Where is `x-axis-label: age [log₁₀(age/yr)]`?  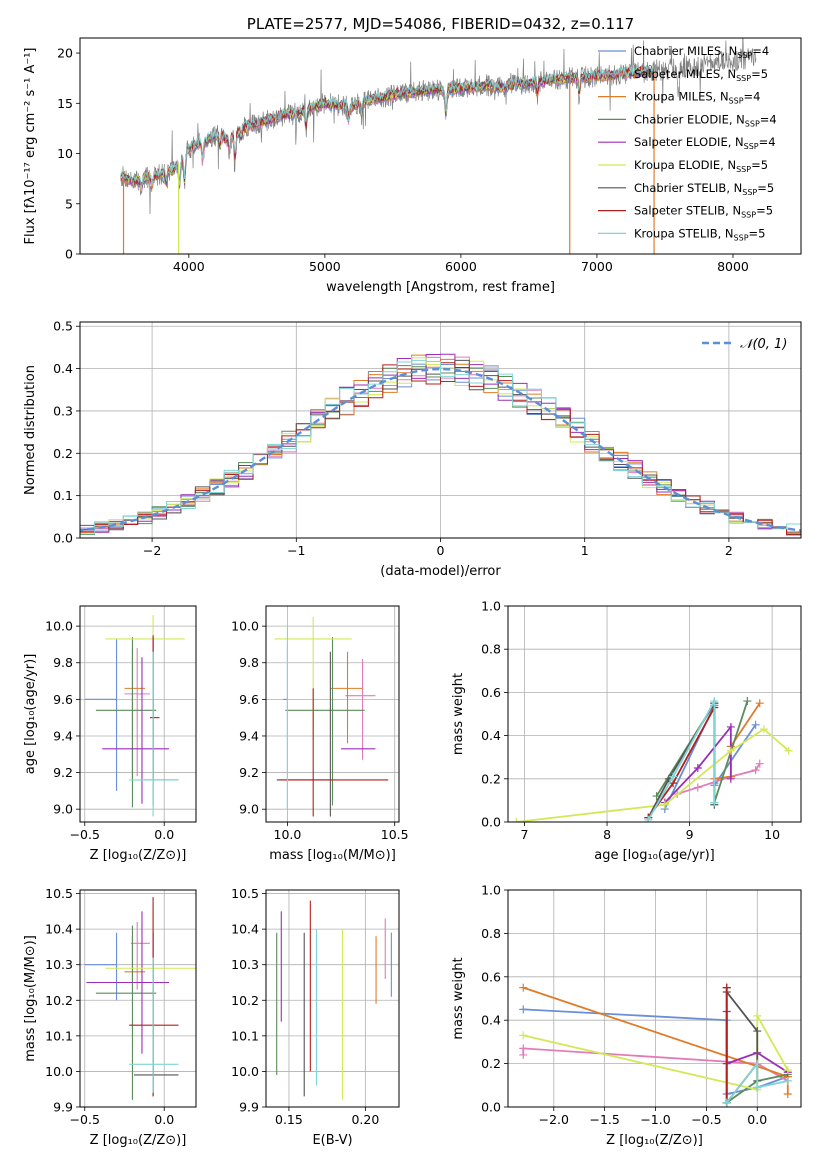 x-axis-label: age [log₁₀(age/yr)] is located at coordinates (654, 855).